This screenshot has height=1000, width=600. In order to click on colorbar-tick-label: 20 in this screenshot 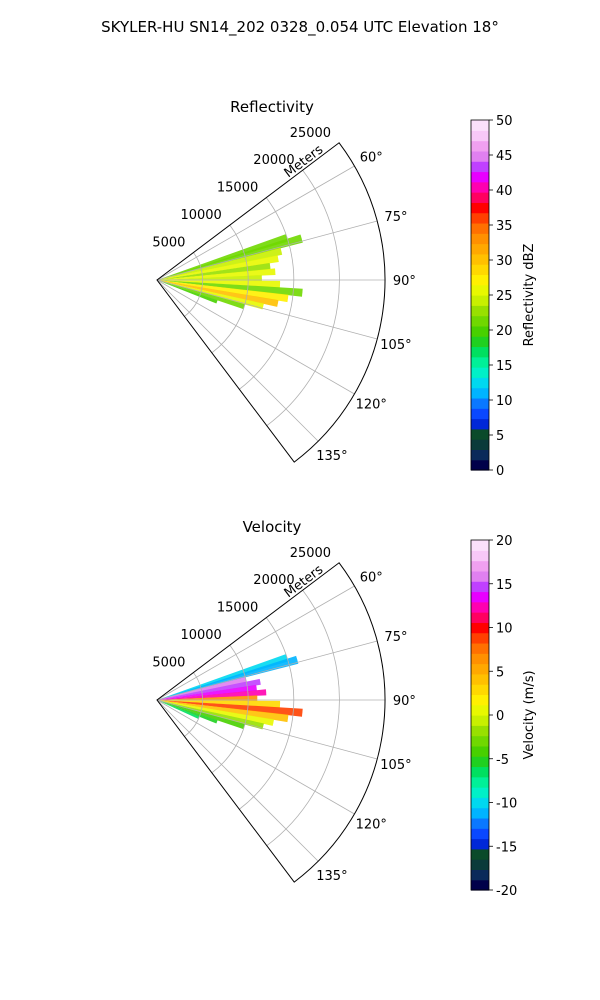, I will do `click(504, 541)`.